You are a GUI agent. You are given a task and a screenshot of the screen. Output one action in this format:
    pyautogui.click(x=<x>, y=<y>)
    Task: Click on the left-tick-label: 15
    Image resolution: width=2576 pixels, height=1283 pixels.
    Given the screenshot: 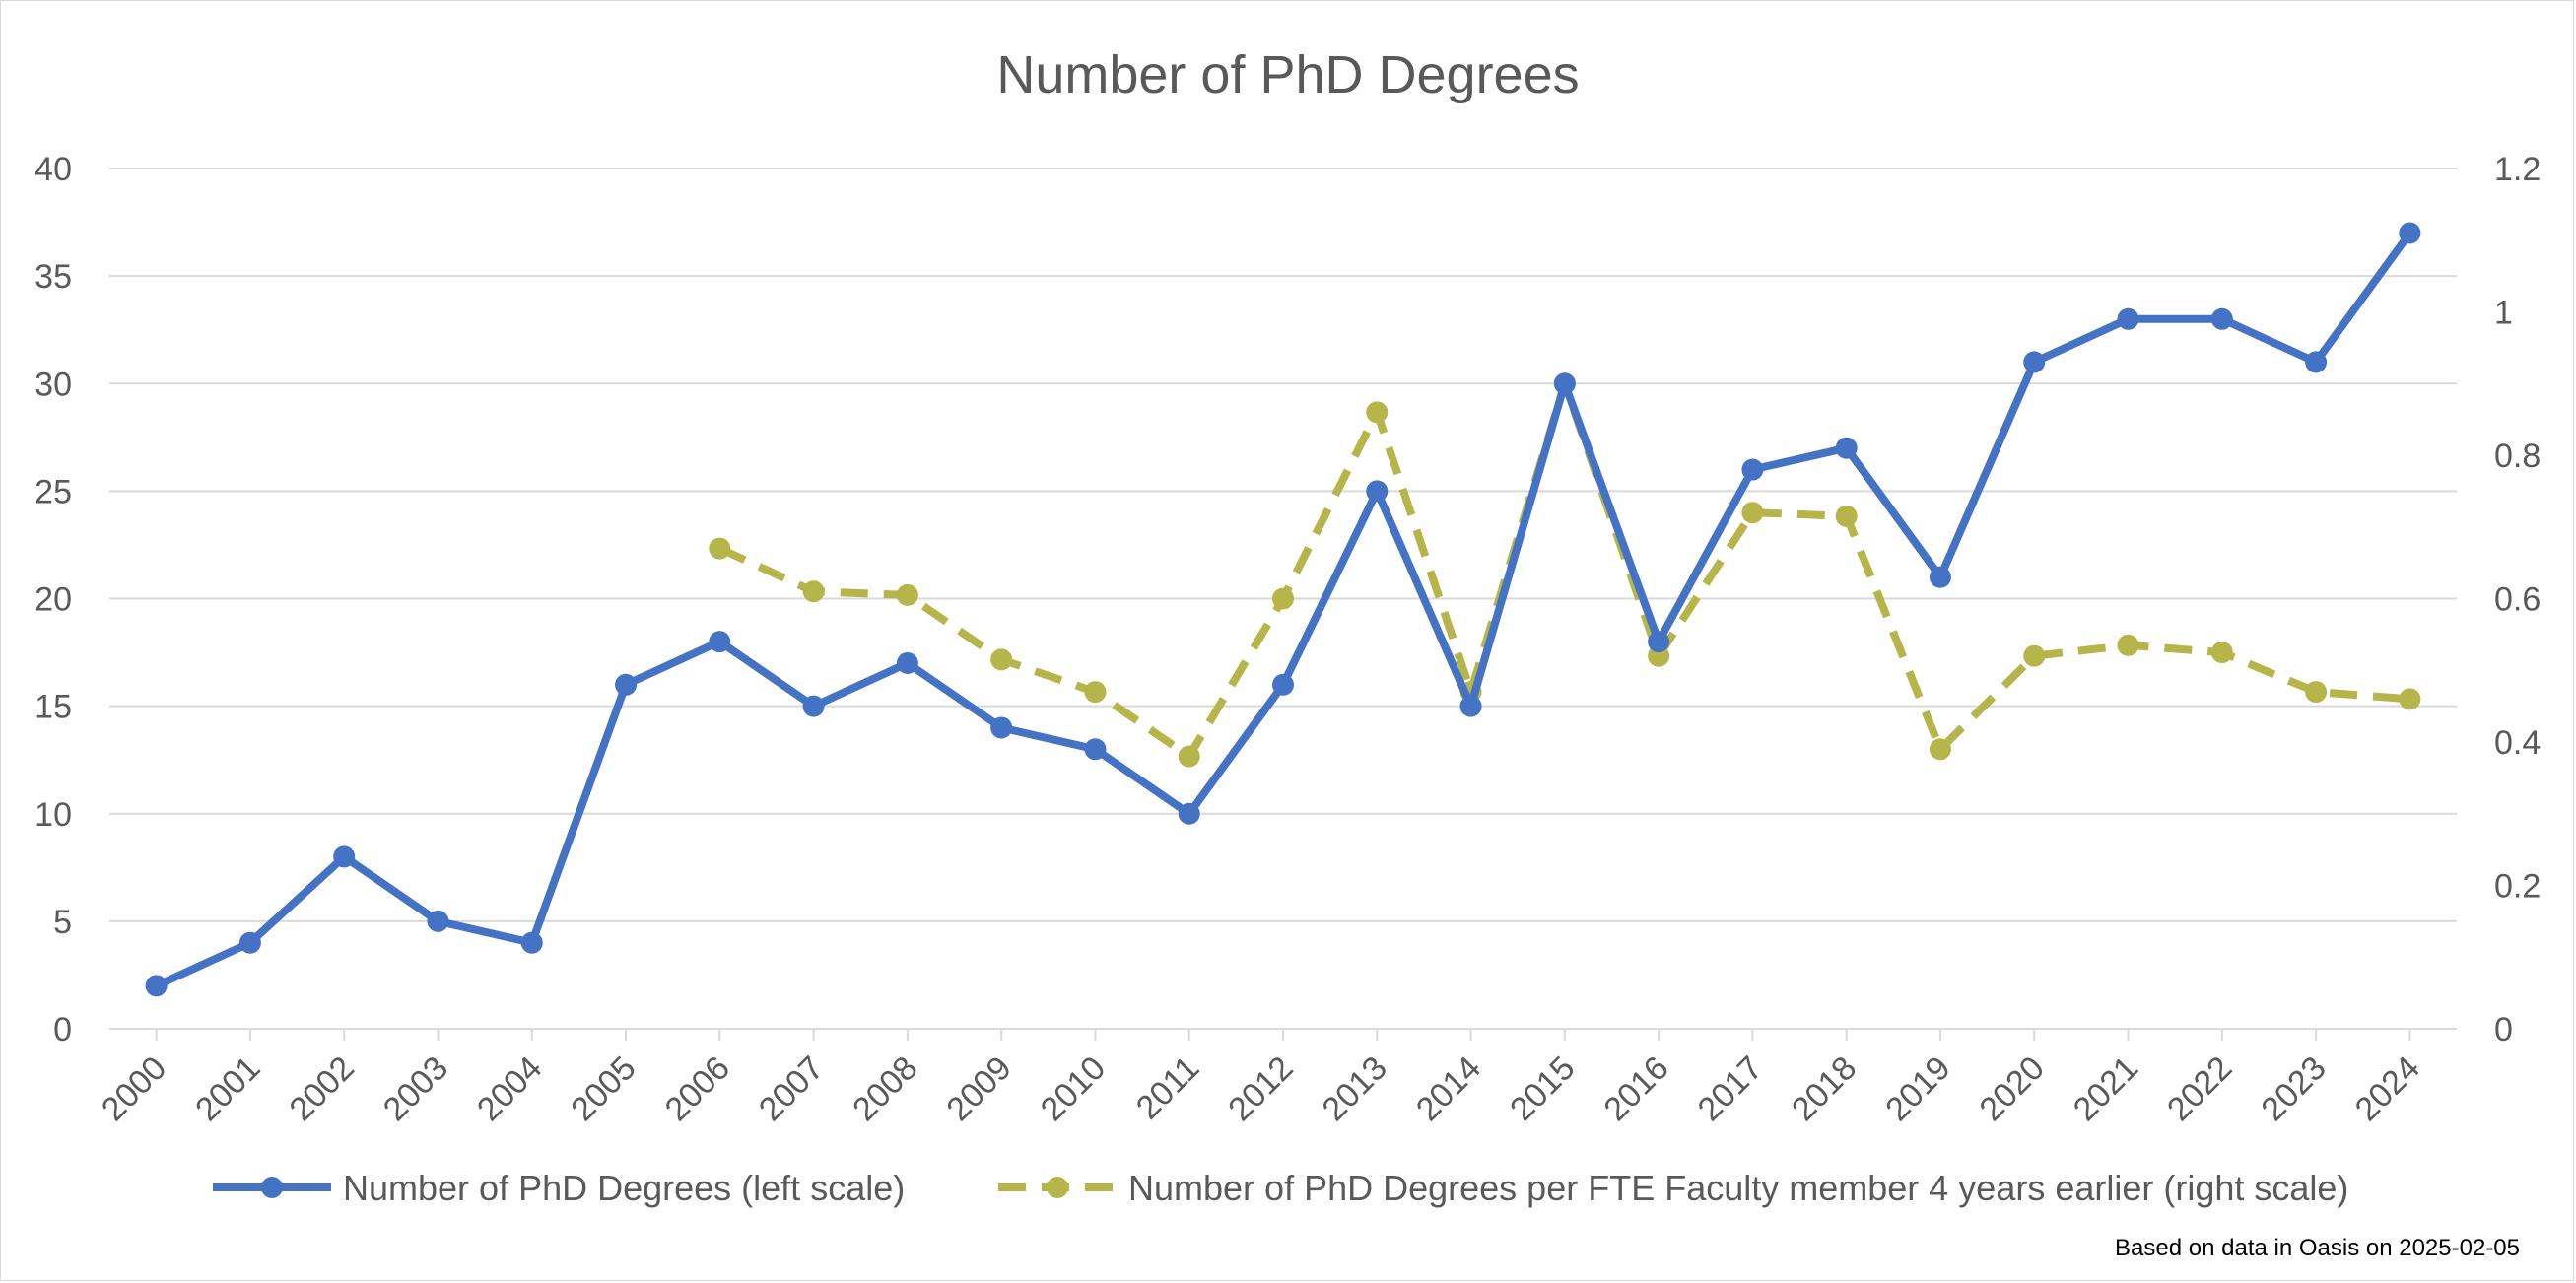 What is the action you would take?
    pyautogui.click(x=53, y=708)
    